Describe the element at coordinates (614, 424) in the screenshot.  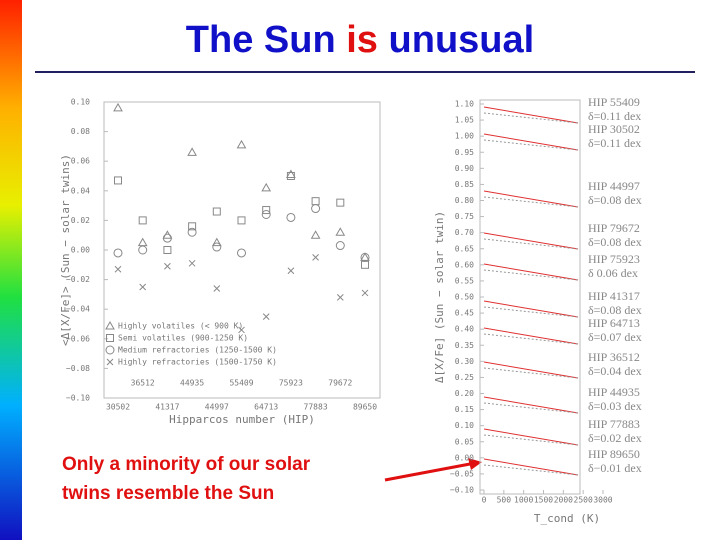
I see `star-name: HIP 77883` at that location.